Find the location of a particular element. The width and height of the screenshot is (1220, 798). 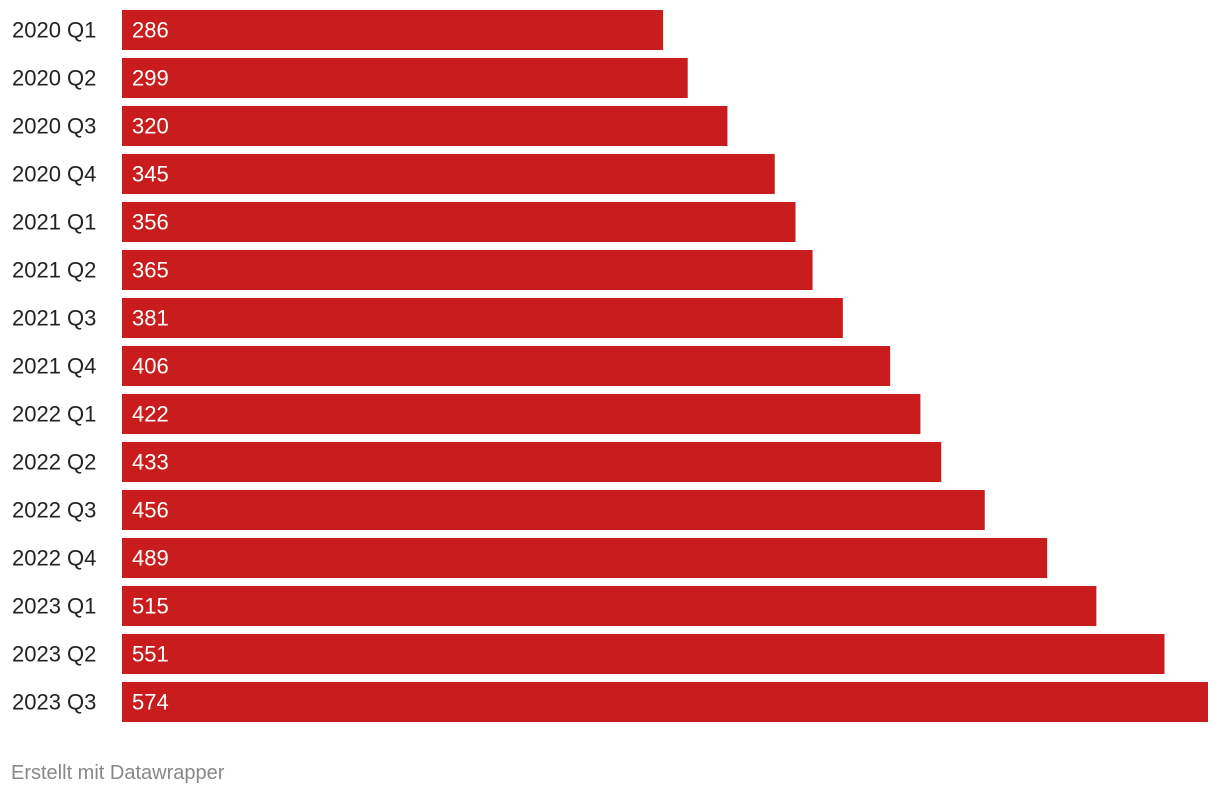

bar-row: 2021 Q1 356 is located at coordinates (404, 222).